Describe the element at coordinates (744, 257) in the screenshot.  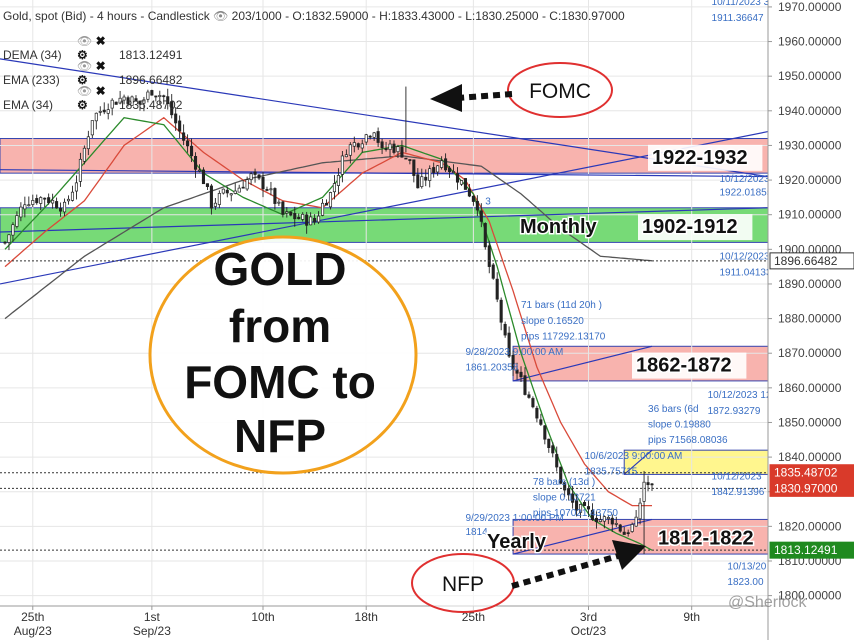
I see `drawing-tool-label: 10/12/2023` at that location.